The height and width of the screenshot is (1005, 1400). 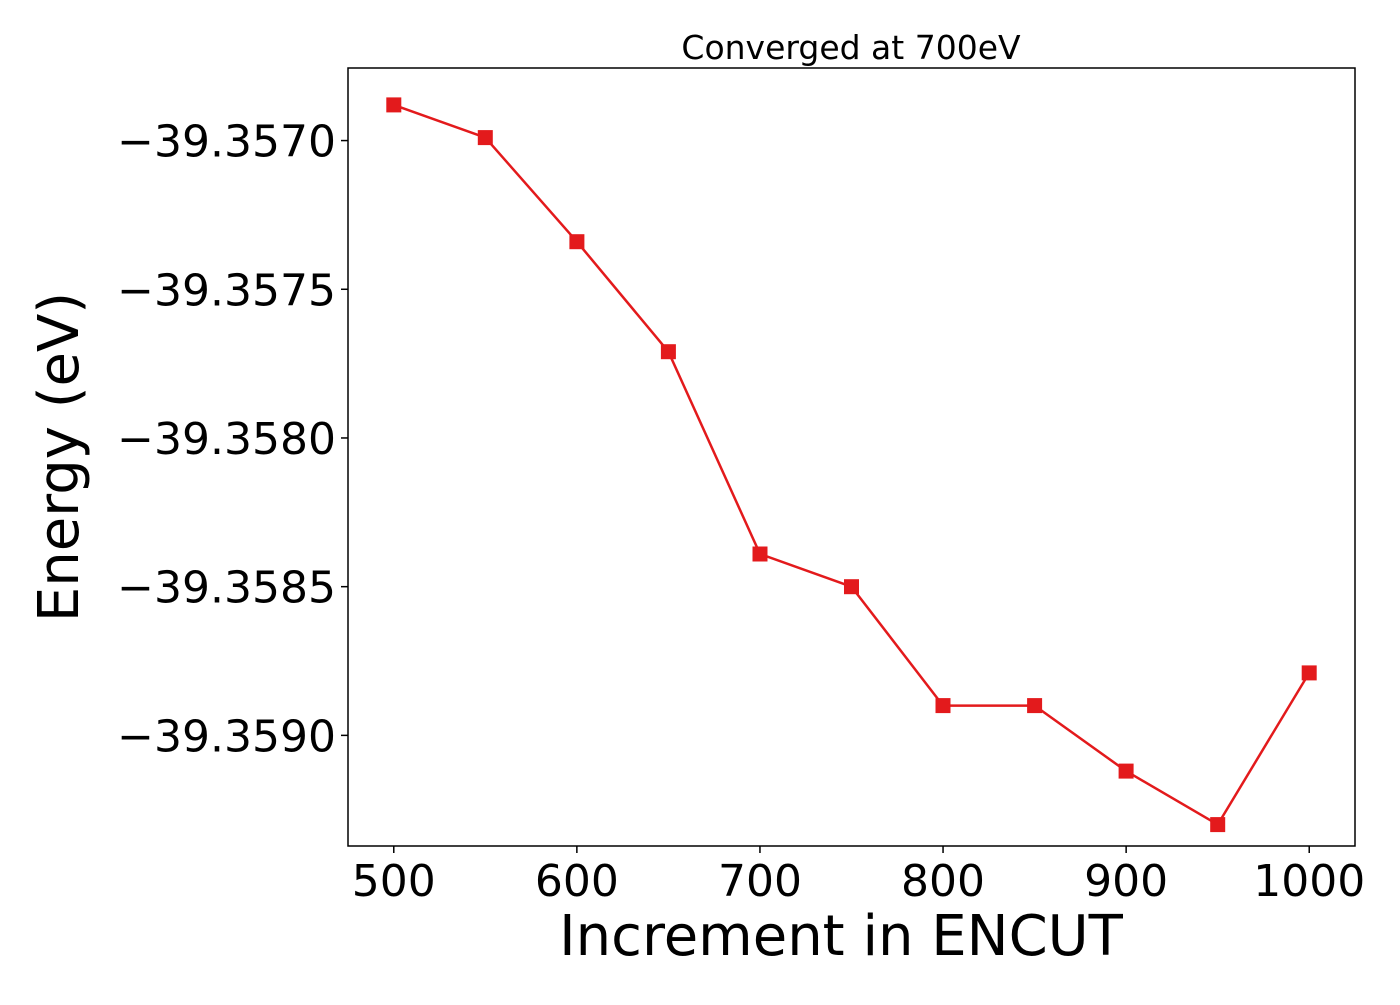 What do you see at coordinates (226, 439) in the screenshot?
I see `y-tick-label: −39.3580` at bounding box center [226, 439].